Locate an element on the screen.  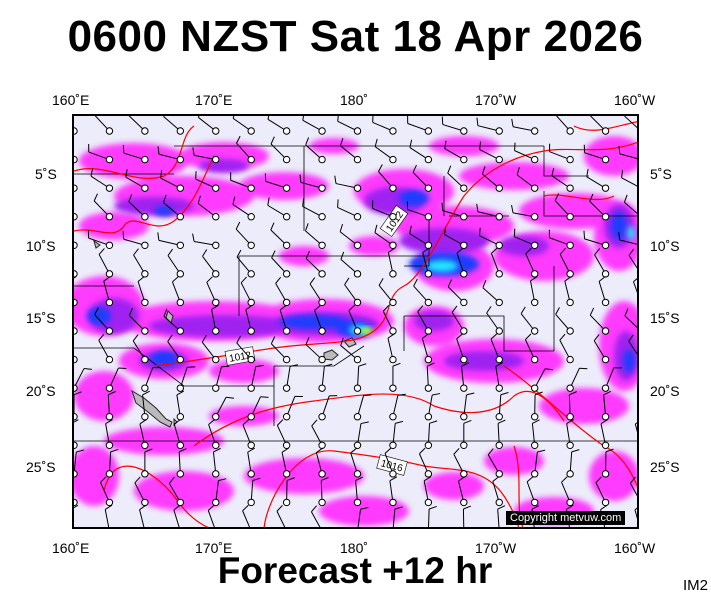
map-title: 0600 NZST Sat 18 Apr 2026 is located at coordinates (355, 36).